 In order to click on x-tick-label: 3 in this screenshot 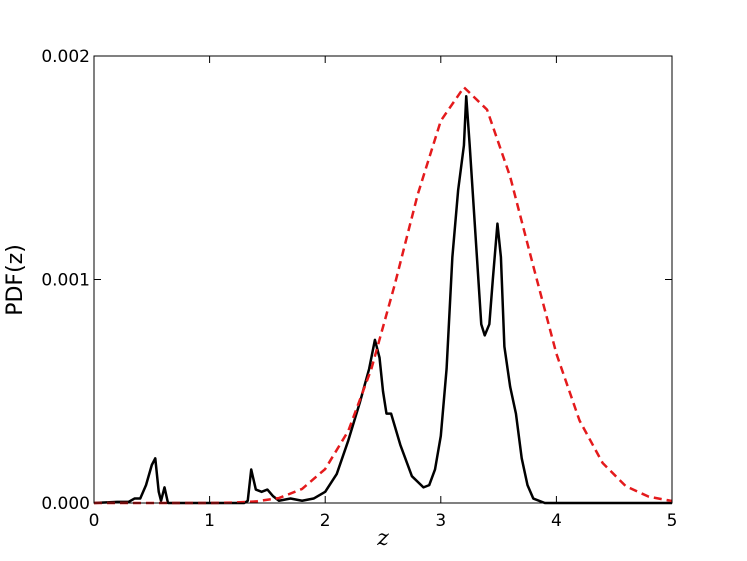, I will do `click(440, 521)`.